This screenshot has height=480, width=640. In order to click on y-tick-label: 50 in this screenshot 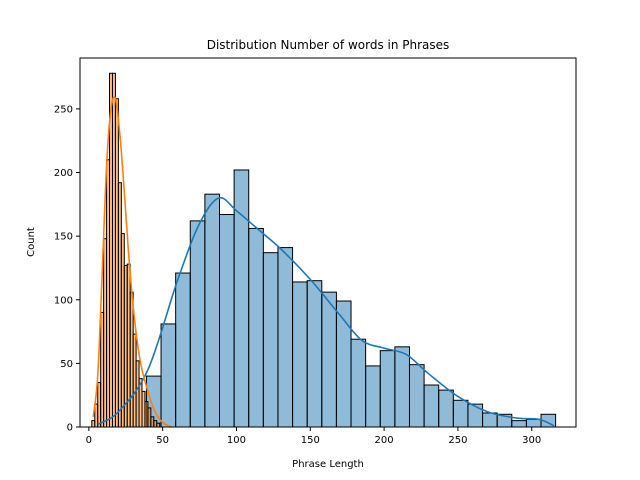, I will do `click(66, 364)`.